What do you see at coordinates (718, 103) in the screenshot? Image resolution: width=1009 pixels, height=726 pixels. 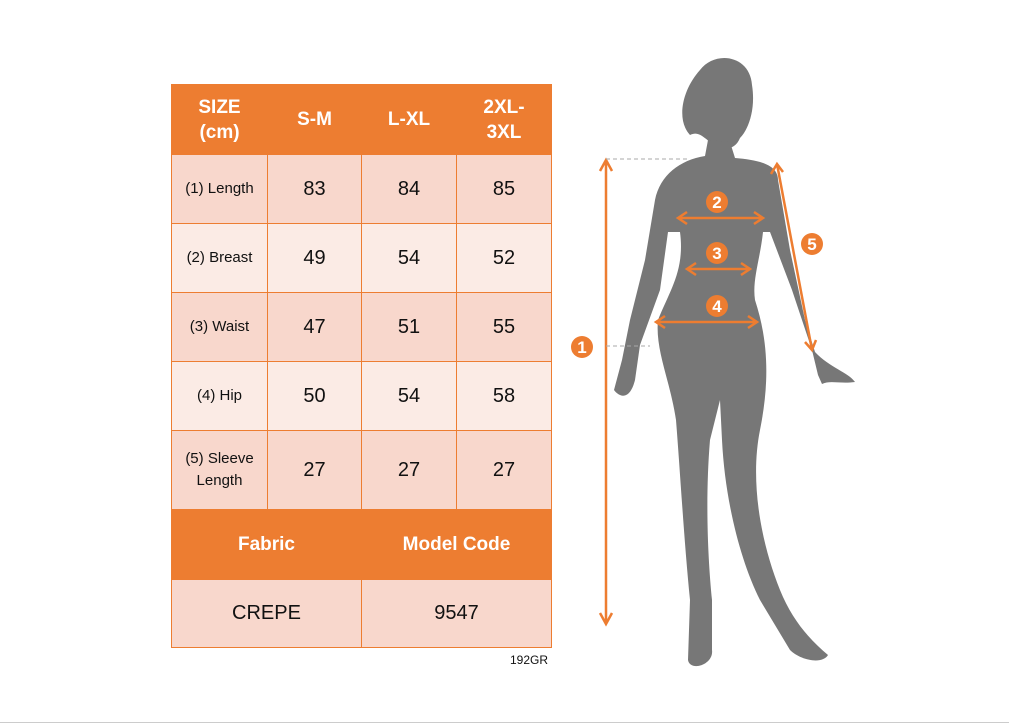 I see `hair-head` at bounding box center [718, 103].